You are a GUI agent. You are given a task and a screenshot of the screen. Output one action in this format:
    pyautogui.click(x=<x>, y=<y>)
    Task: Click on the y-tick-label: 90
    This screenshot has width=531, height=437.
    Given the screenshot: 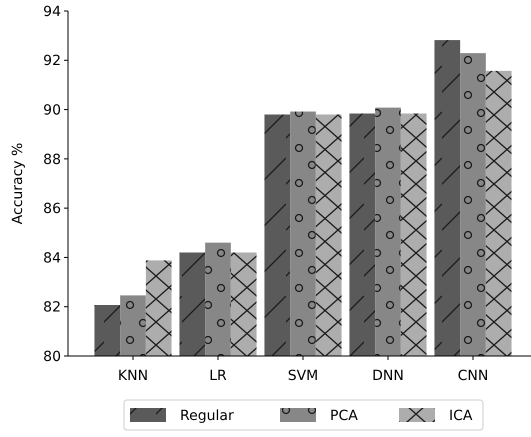 What is the action you would take?
    pyautogui.click(x=52, y=110)
    